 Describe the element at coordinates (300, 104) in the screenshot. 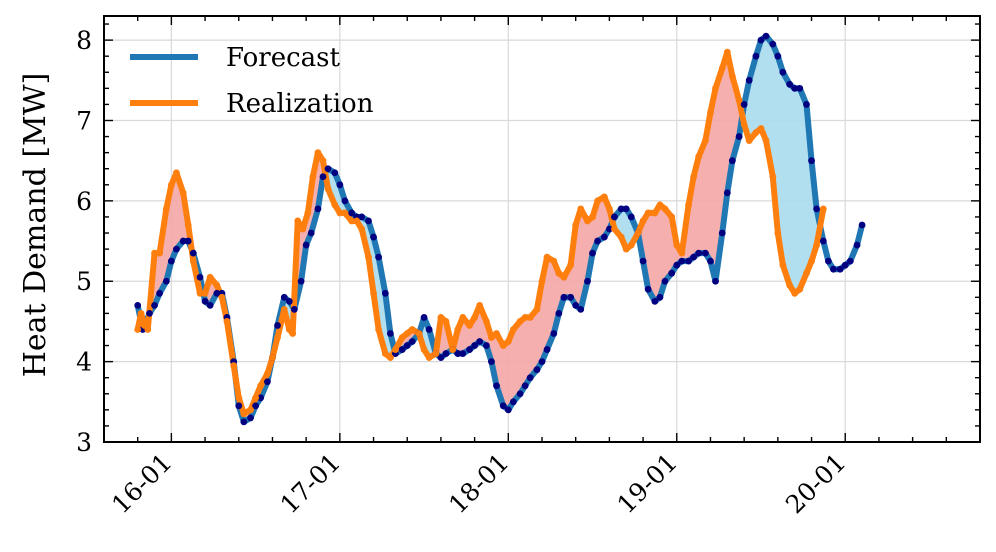

I see `legend-realization-label: Realization` at that location.